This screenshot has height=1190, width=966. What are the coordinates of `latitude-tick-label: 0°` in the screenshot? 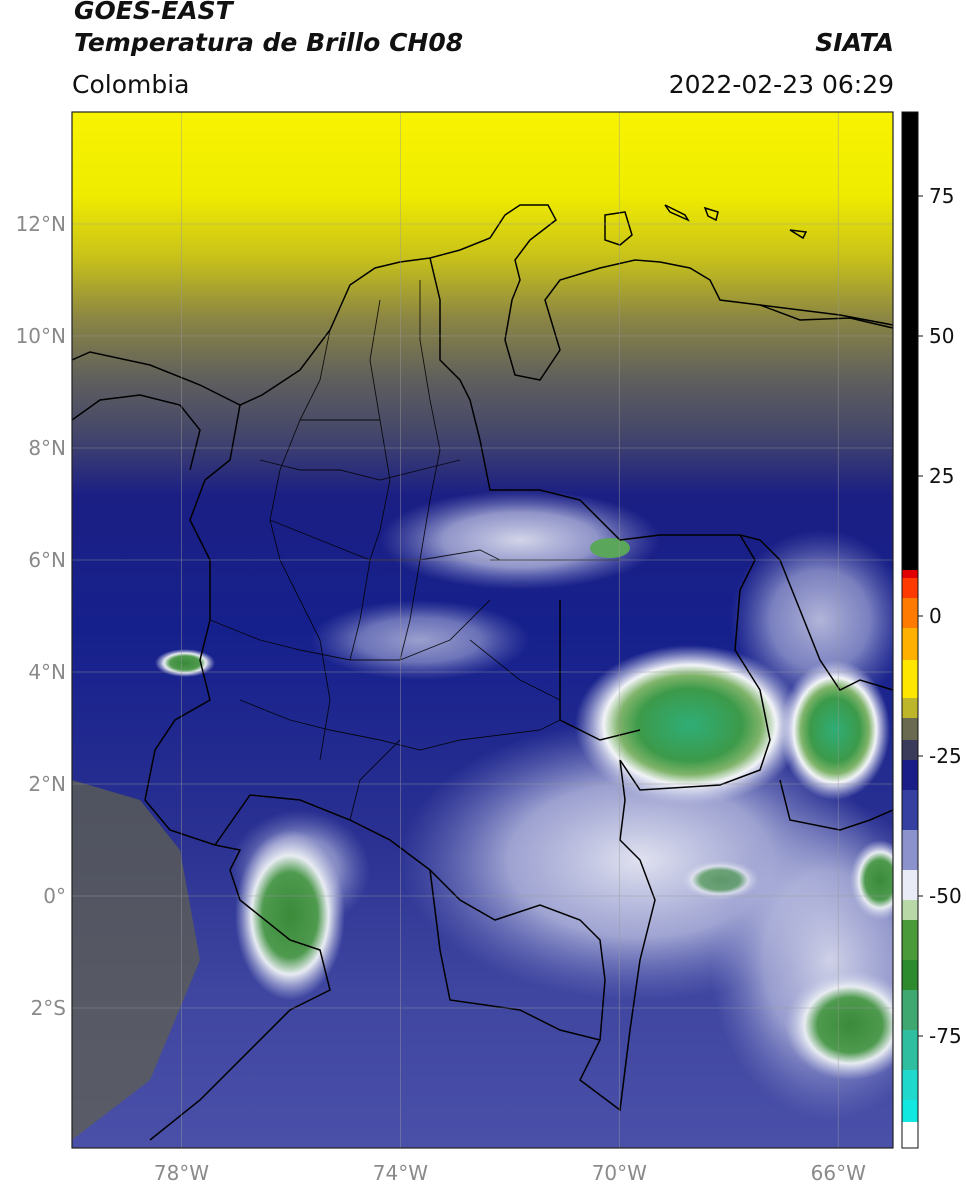 It's located at (54, 896).